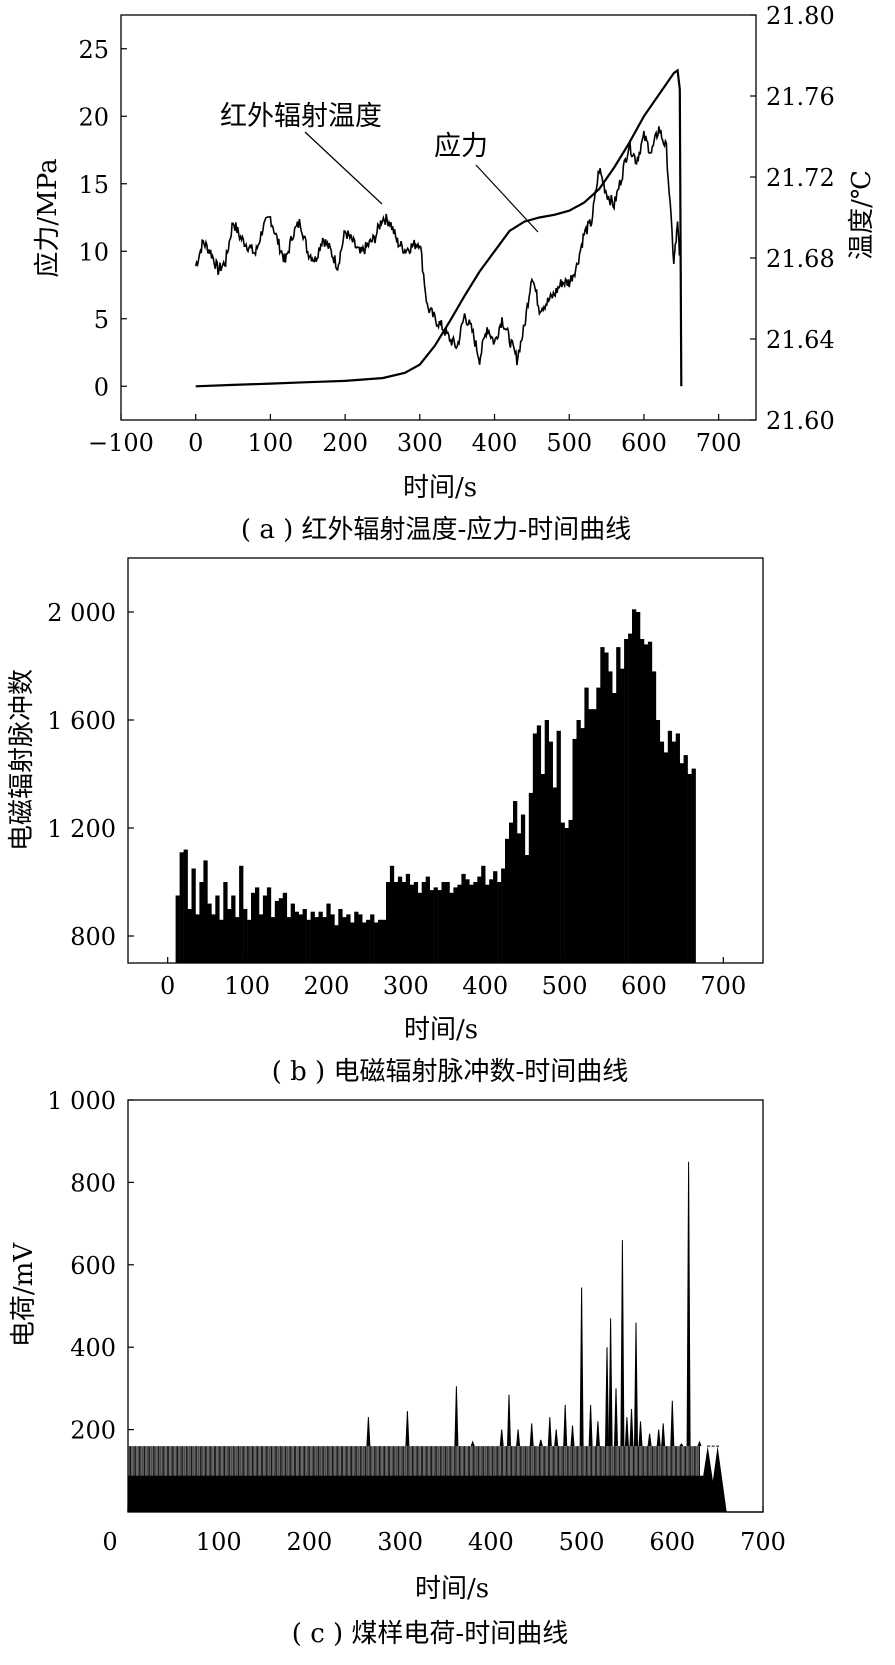 The width and height of the screenshot is (895, 1665). I want to click on panel-a-annotation-infrared-leader, so click(343, 168).